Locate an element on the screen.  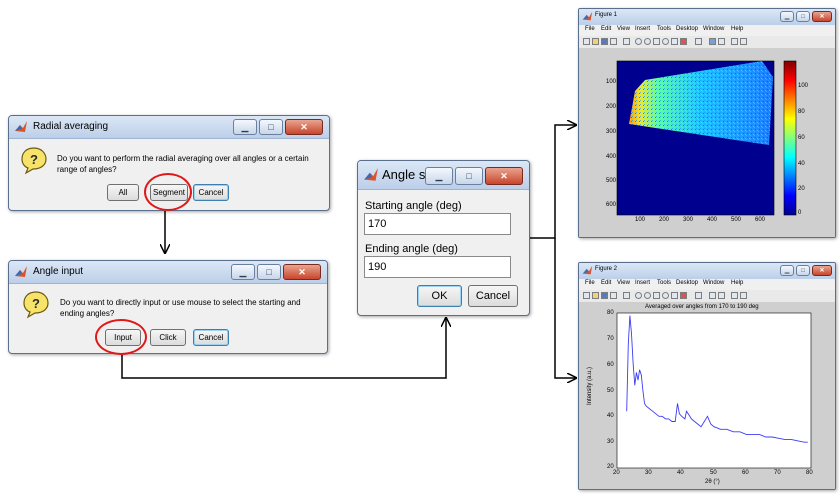
figure-title: Figure 2 is located at coordinates (606, 269).